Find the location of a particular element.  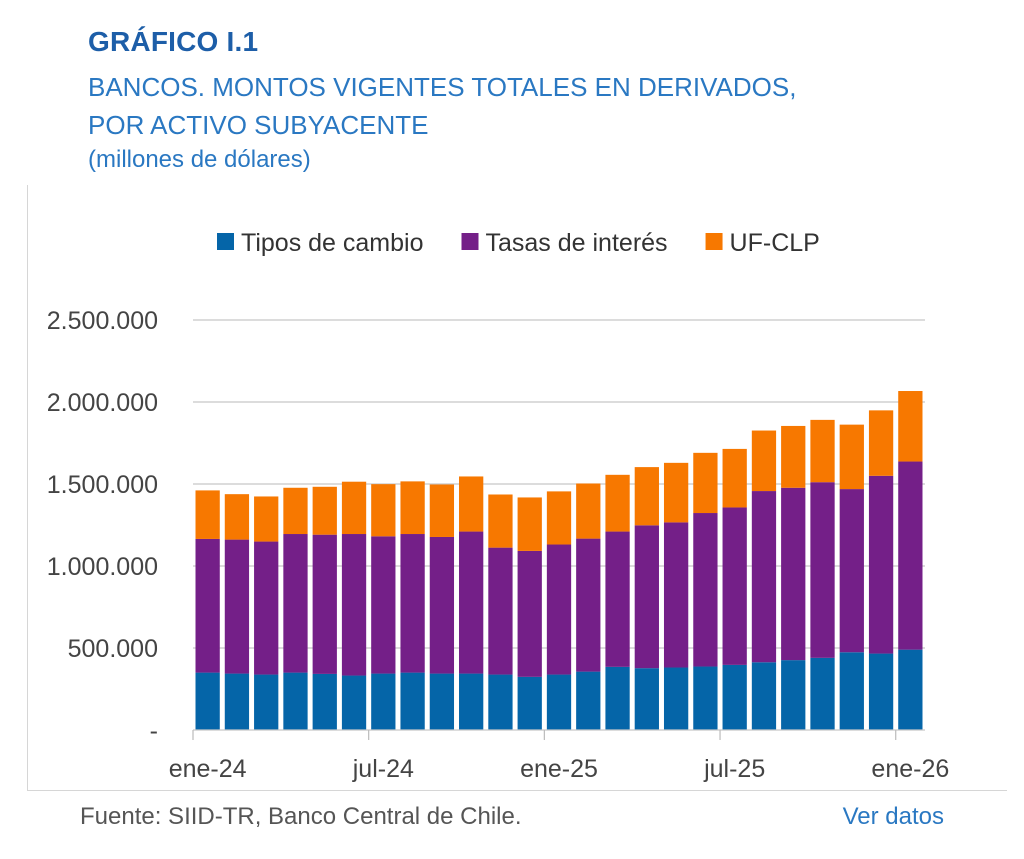

x-tick-label: jul-24 is located at coordinates (383, 769).